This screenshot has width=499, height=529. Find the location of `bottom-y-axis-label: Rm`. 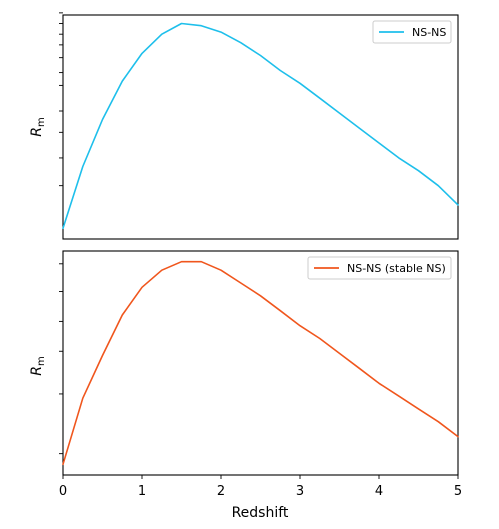

bottom-y-axis-label: Rm is located at coordinates (38, 365).